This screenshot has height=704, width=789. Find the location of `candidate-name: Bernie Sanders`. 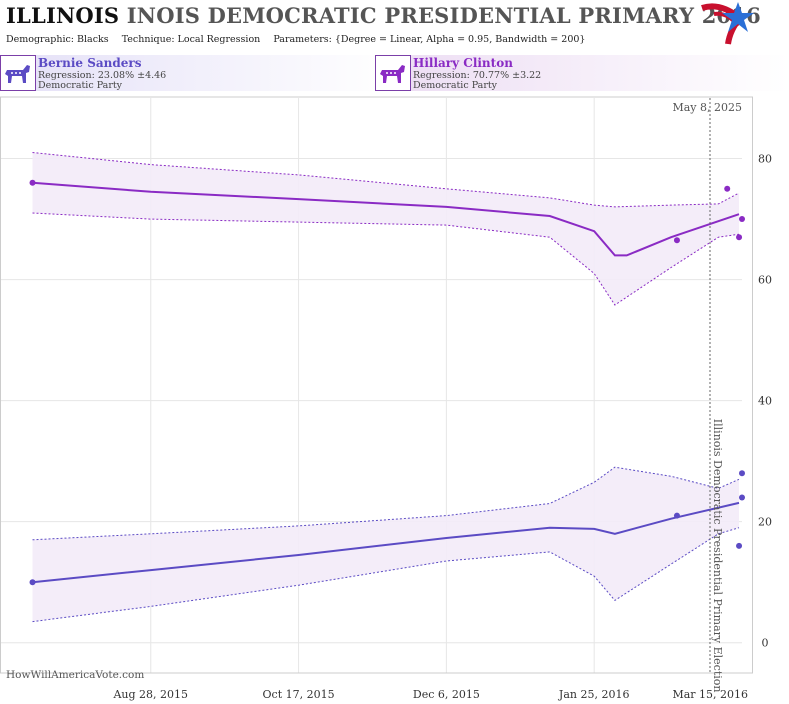

candidate-name: Bernie Sanders is located at coordinates (90, 63).